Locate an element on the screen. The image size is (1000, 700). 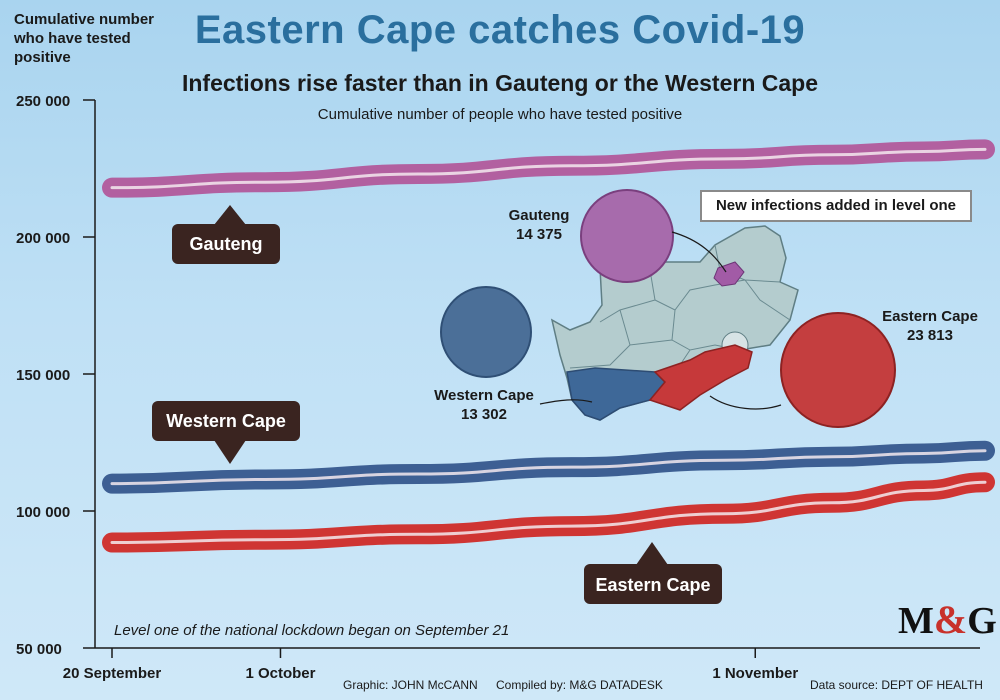
mg-logo: M&G is located at coordinates (947, 619).